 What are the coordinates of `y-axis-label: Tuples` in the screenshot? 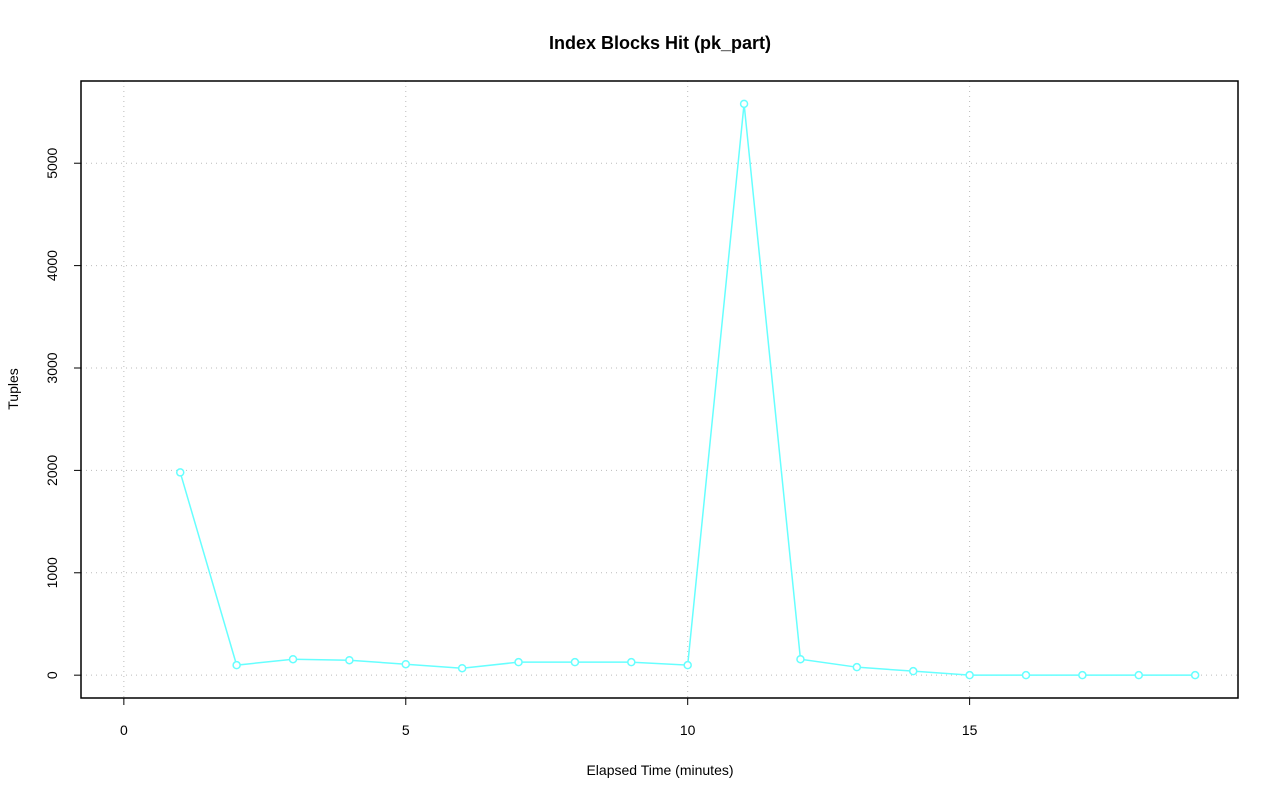 It's located at (13, 389).